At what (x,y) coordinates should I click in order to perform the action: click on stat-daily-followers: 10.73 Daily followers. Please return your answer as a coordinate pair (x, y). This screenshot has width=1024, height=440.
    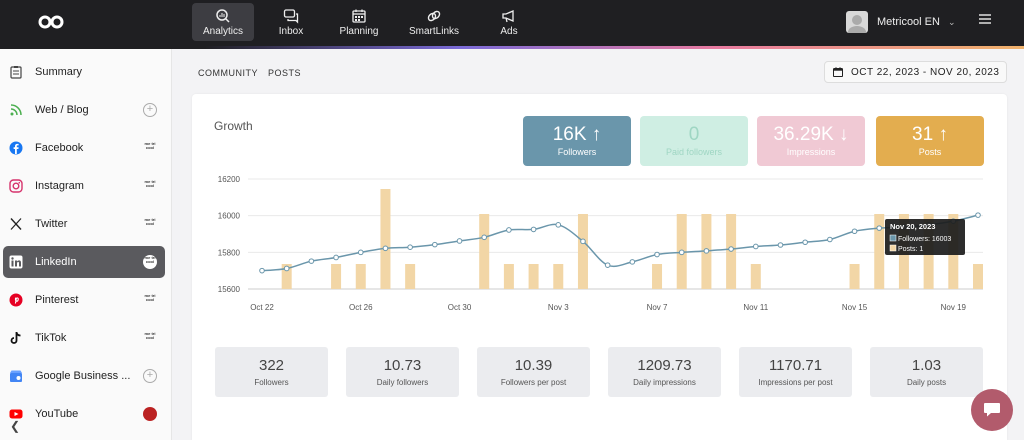
    Looking at the image, I should click on (402, 372).